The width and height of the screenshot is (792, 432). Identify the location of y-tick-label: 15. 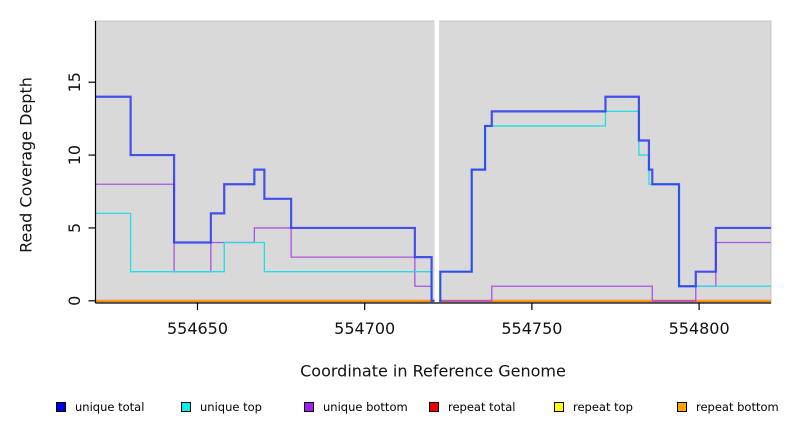
(74, 82).